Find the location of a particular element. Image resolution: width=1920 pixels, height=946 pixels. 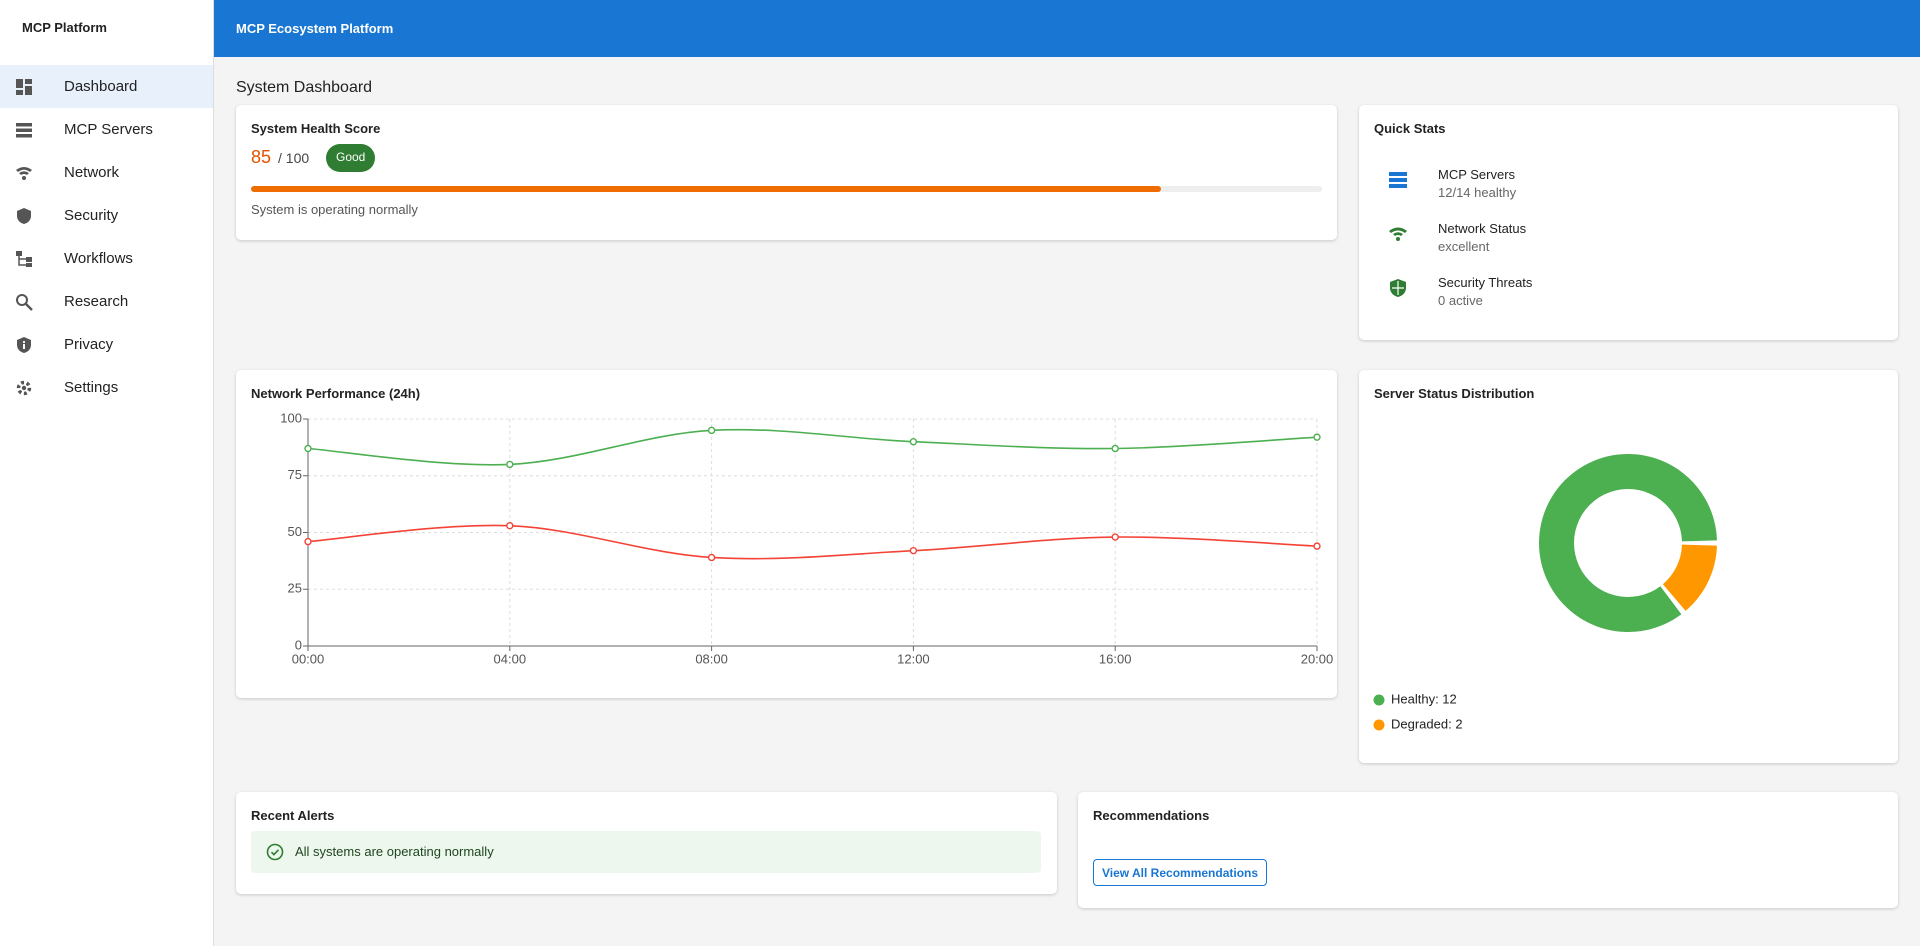

nav-label: Network is located at coordinates (92, 172).